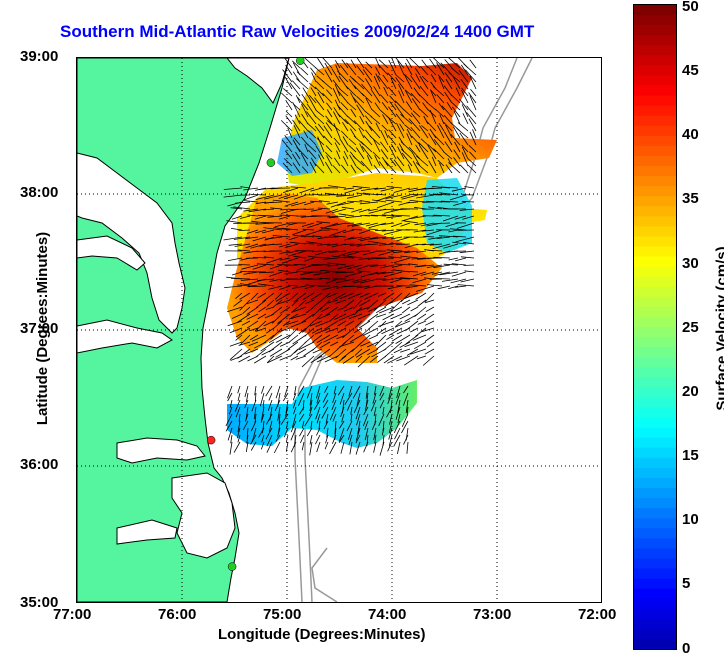 This screenshot has height=659, width=724. I want to click on colorbar-label: Surface Velocity (cm/s), so click(718, 328).